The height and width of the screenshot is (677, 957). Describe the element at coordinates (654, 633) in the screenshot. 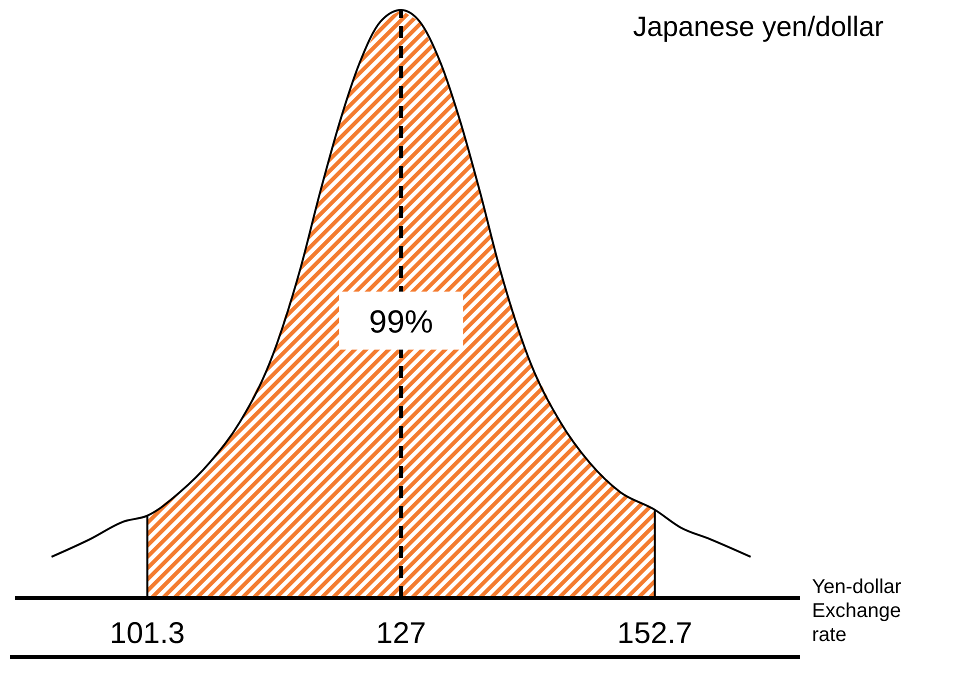

I see `x-tick-label: 152.7` at that location.